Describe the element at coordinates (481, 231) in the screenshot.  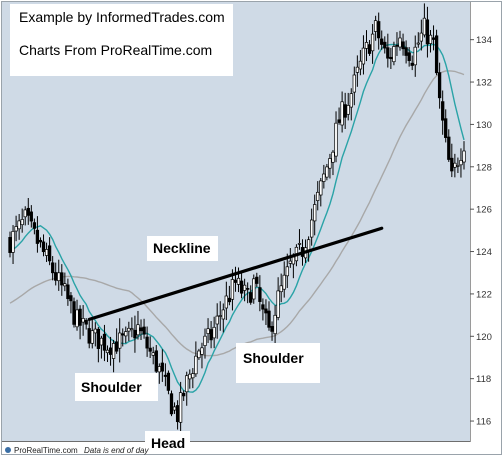
I see `price-axis: 116 118 120 122 124 126 128 130 132 134` at that location.